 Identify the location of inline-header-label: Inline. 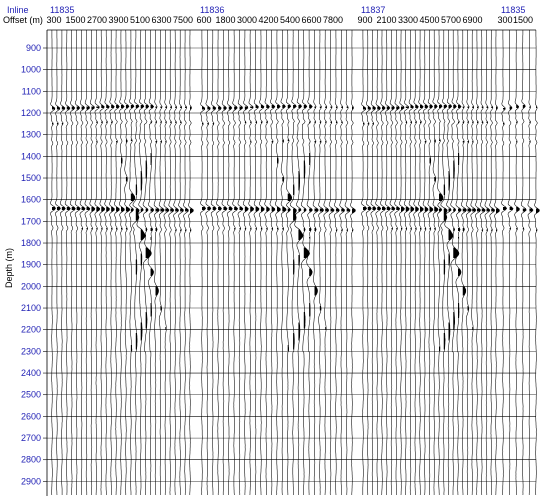
(18, 10).